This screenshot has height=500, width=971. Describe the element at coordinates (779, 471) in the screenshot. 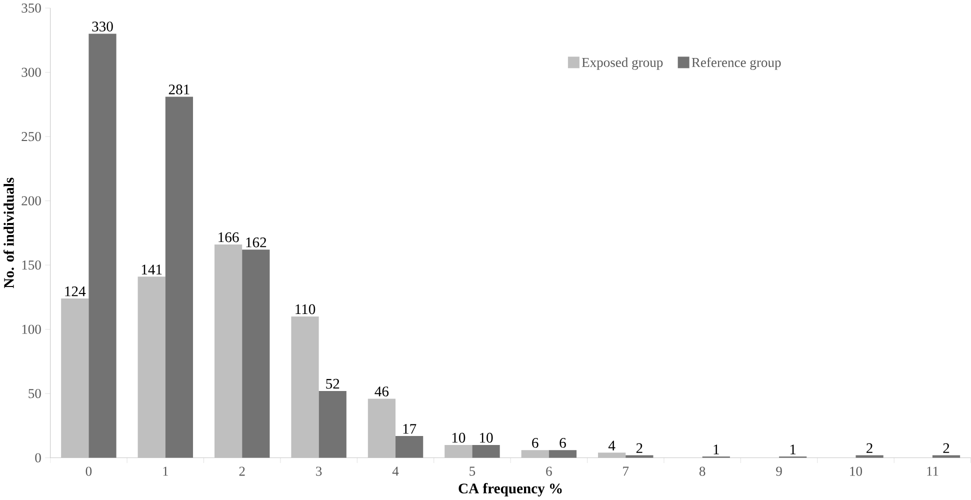

I see `x-tick-label: 9` at that location.